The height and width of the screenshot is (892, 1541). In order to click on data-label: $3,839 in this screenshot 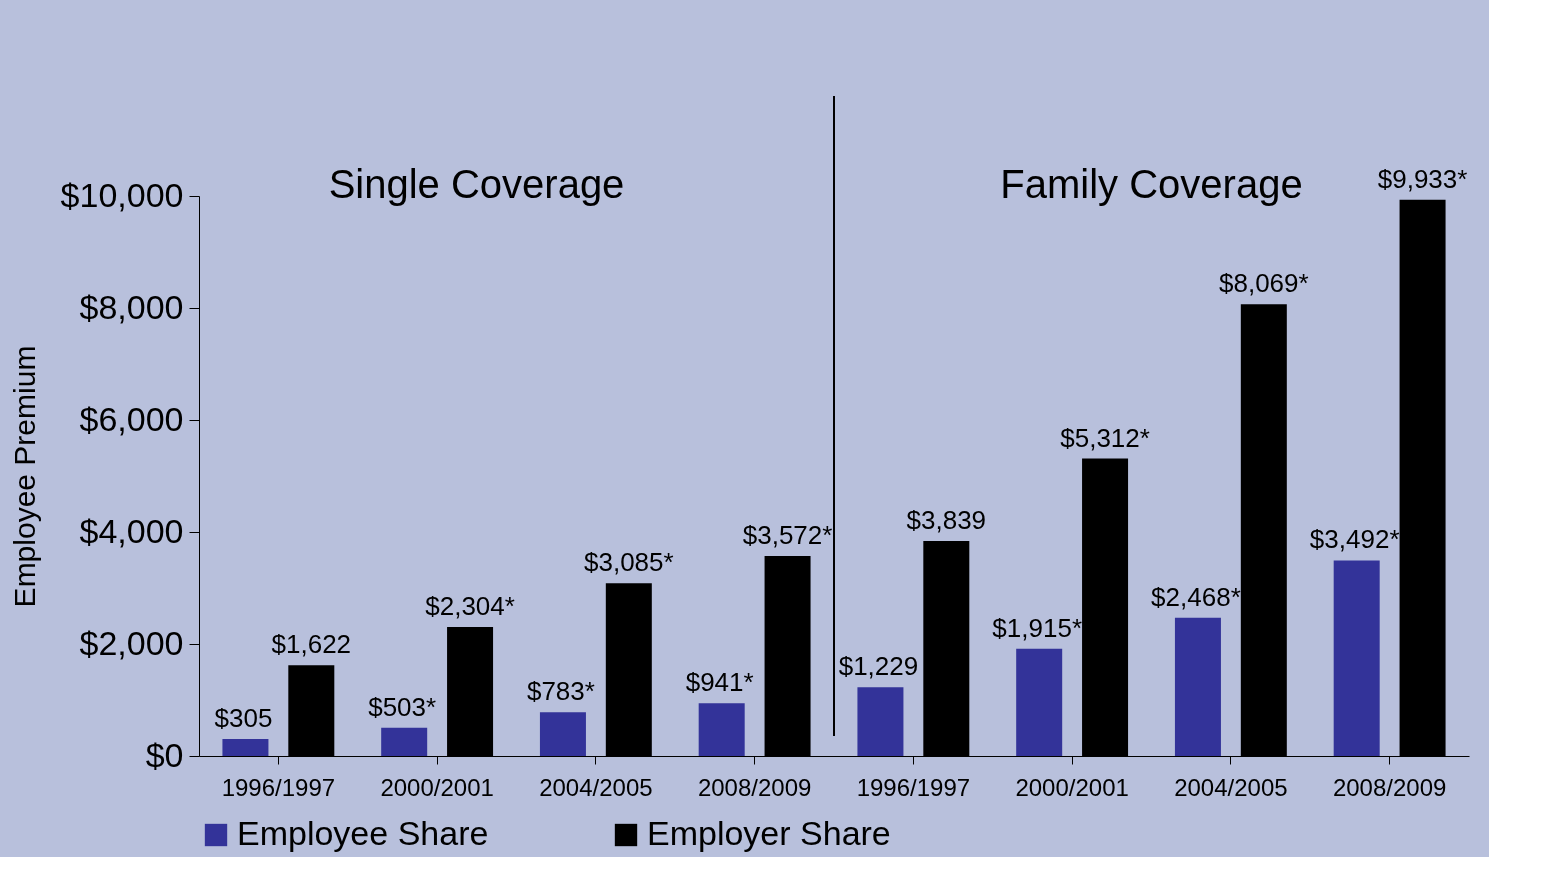, I will do `click(946, 520)`.